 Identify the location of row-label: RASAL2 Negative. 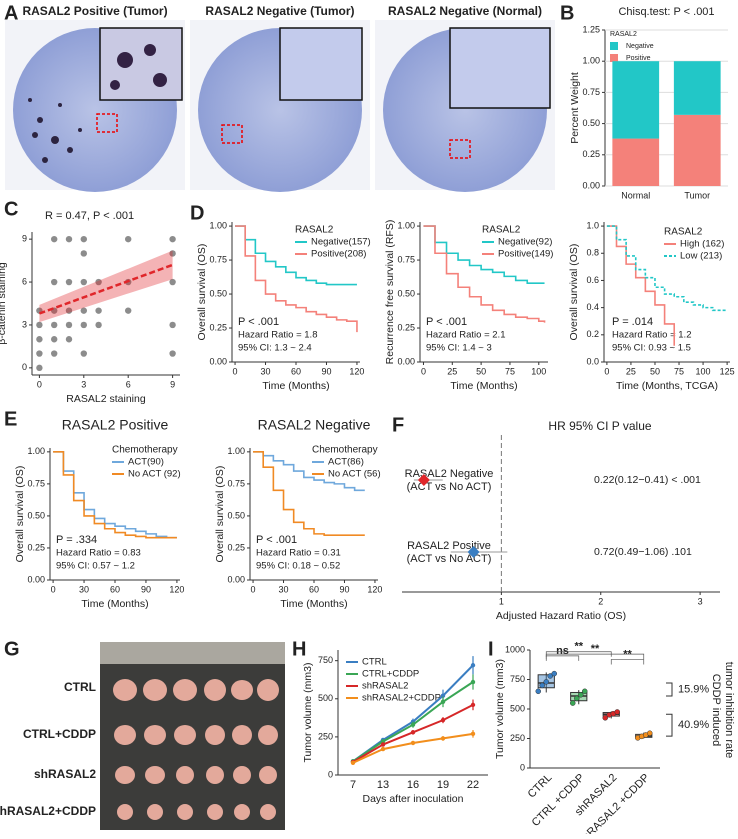
(449, 474).